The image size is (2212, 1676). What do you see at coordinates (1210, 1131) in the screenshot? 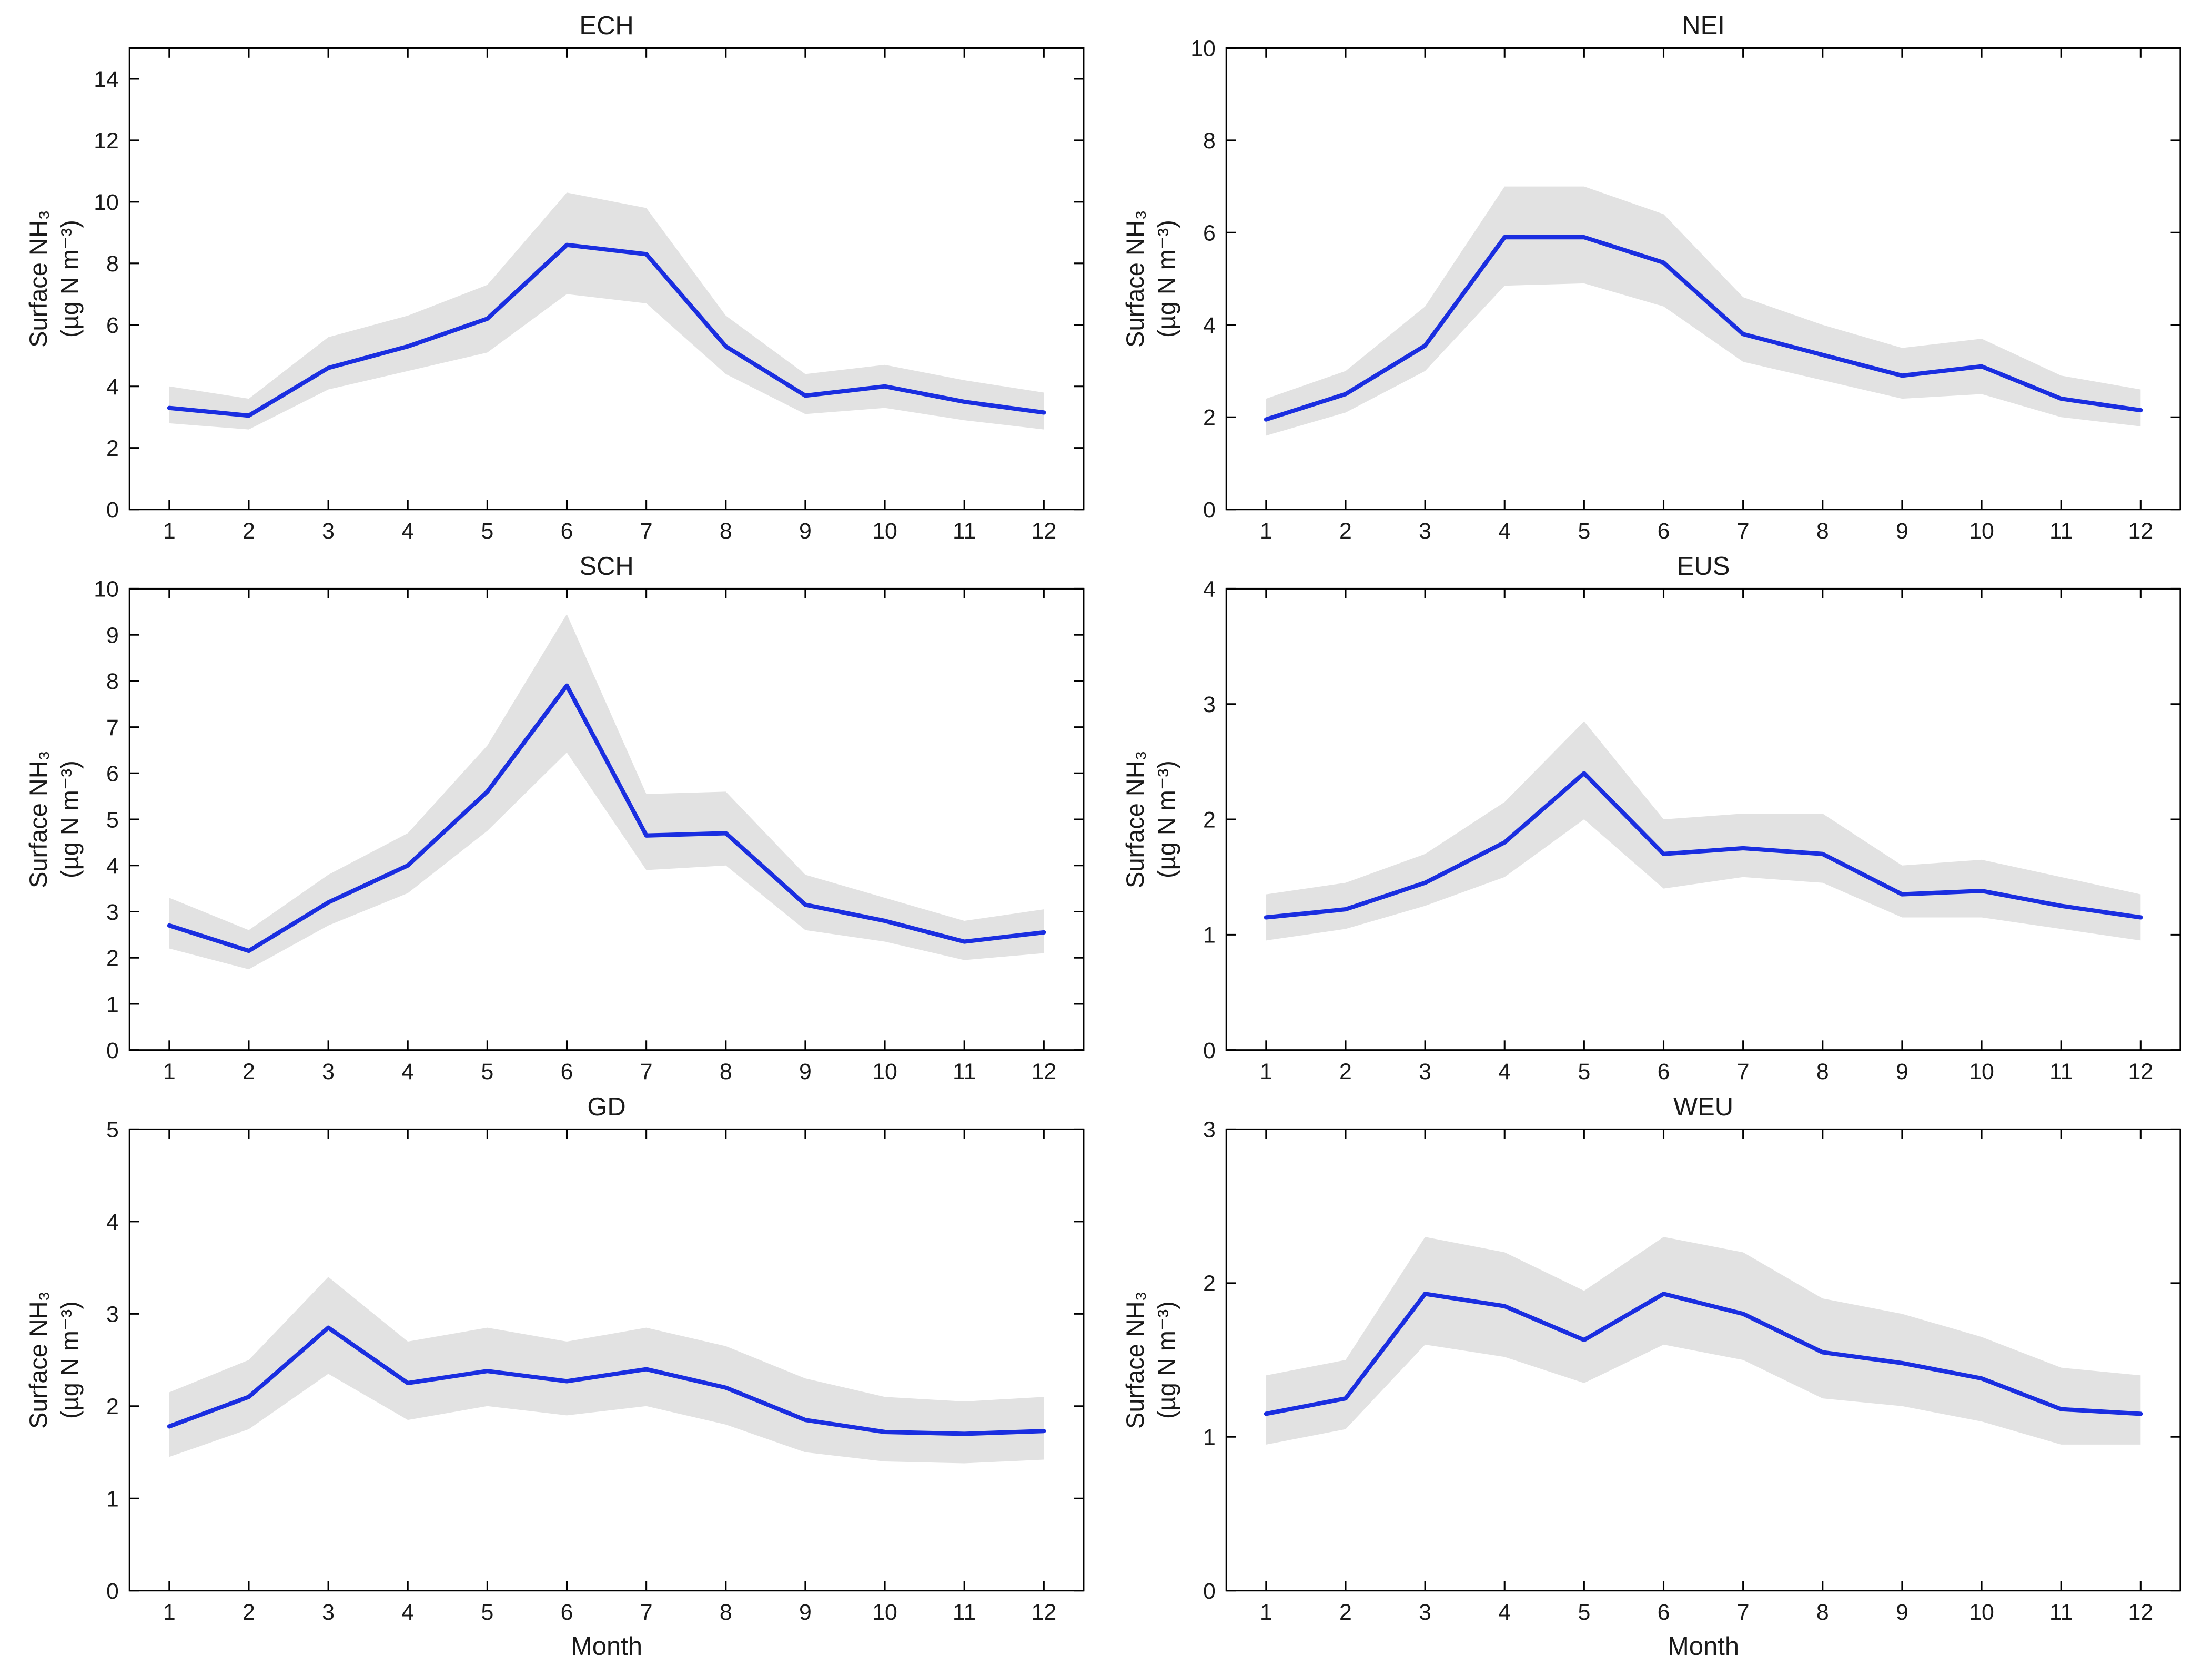
I see `y-tick-label: 3` at bounding box center [1210, 1131].